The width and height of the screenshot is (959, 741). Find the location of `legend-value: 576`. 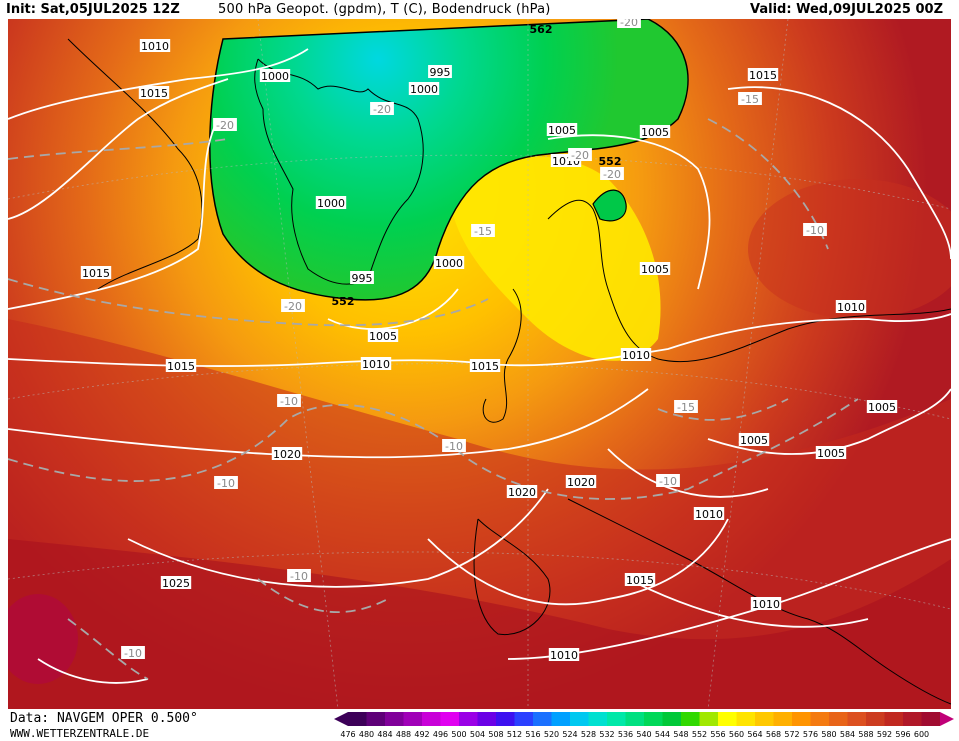

legend-value: 576 is located at coordinates (810, 734).